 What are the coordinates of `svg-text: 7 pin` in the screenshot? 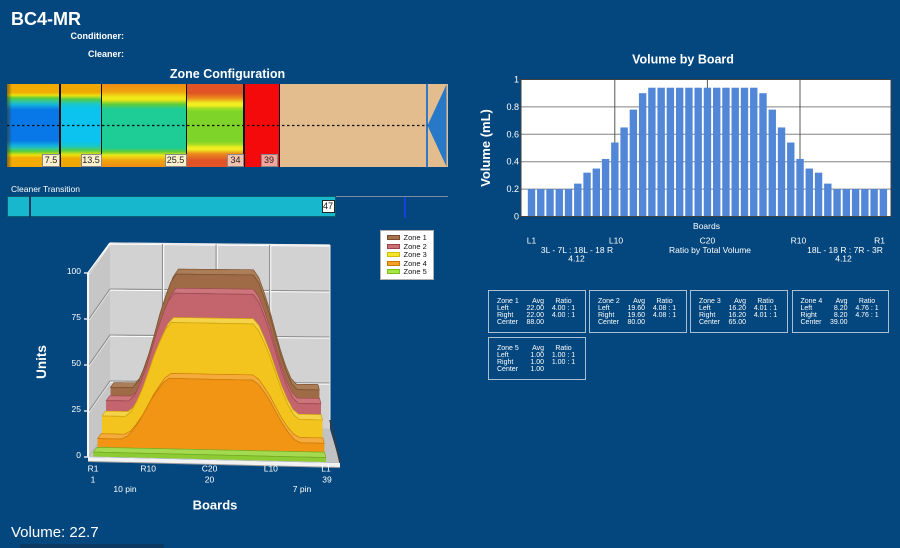 It's located at (302, 489).